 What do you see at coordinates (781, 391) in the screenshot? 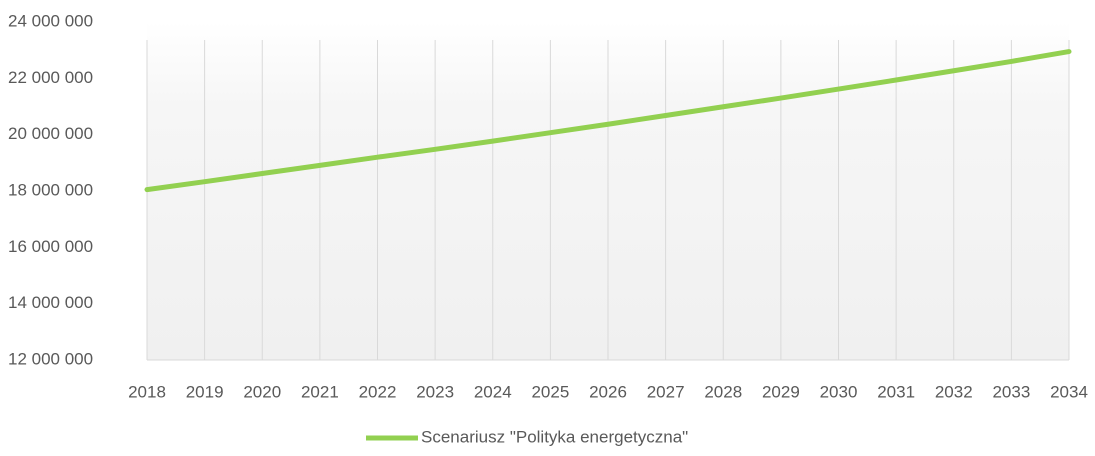
I see `x-tick-label: 2029` at bounding box center [781, 391].